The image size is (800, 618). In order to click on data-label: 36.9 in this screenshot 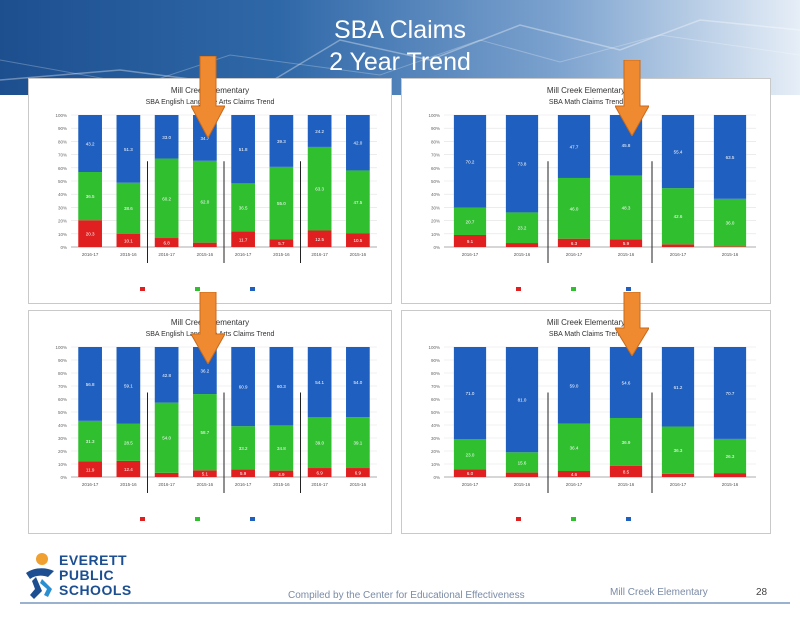, I will do `click(626, 442)`.